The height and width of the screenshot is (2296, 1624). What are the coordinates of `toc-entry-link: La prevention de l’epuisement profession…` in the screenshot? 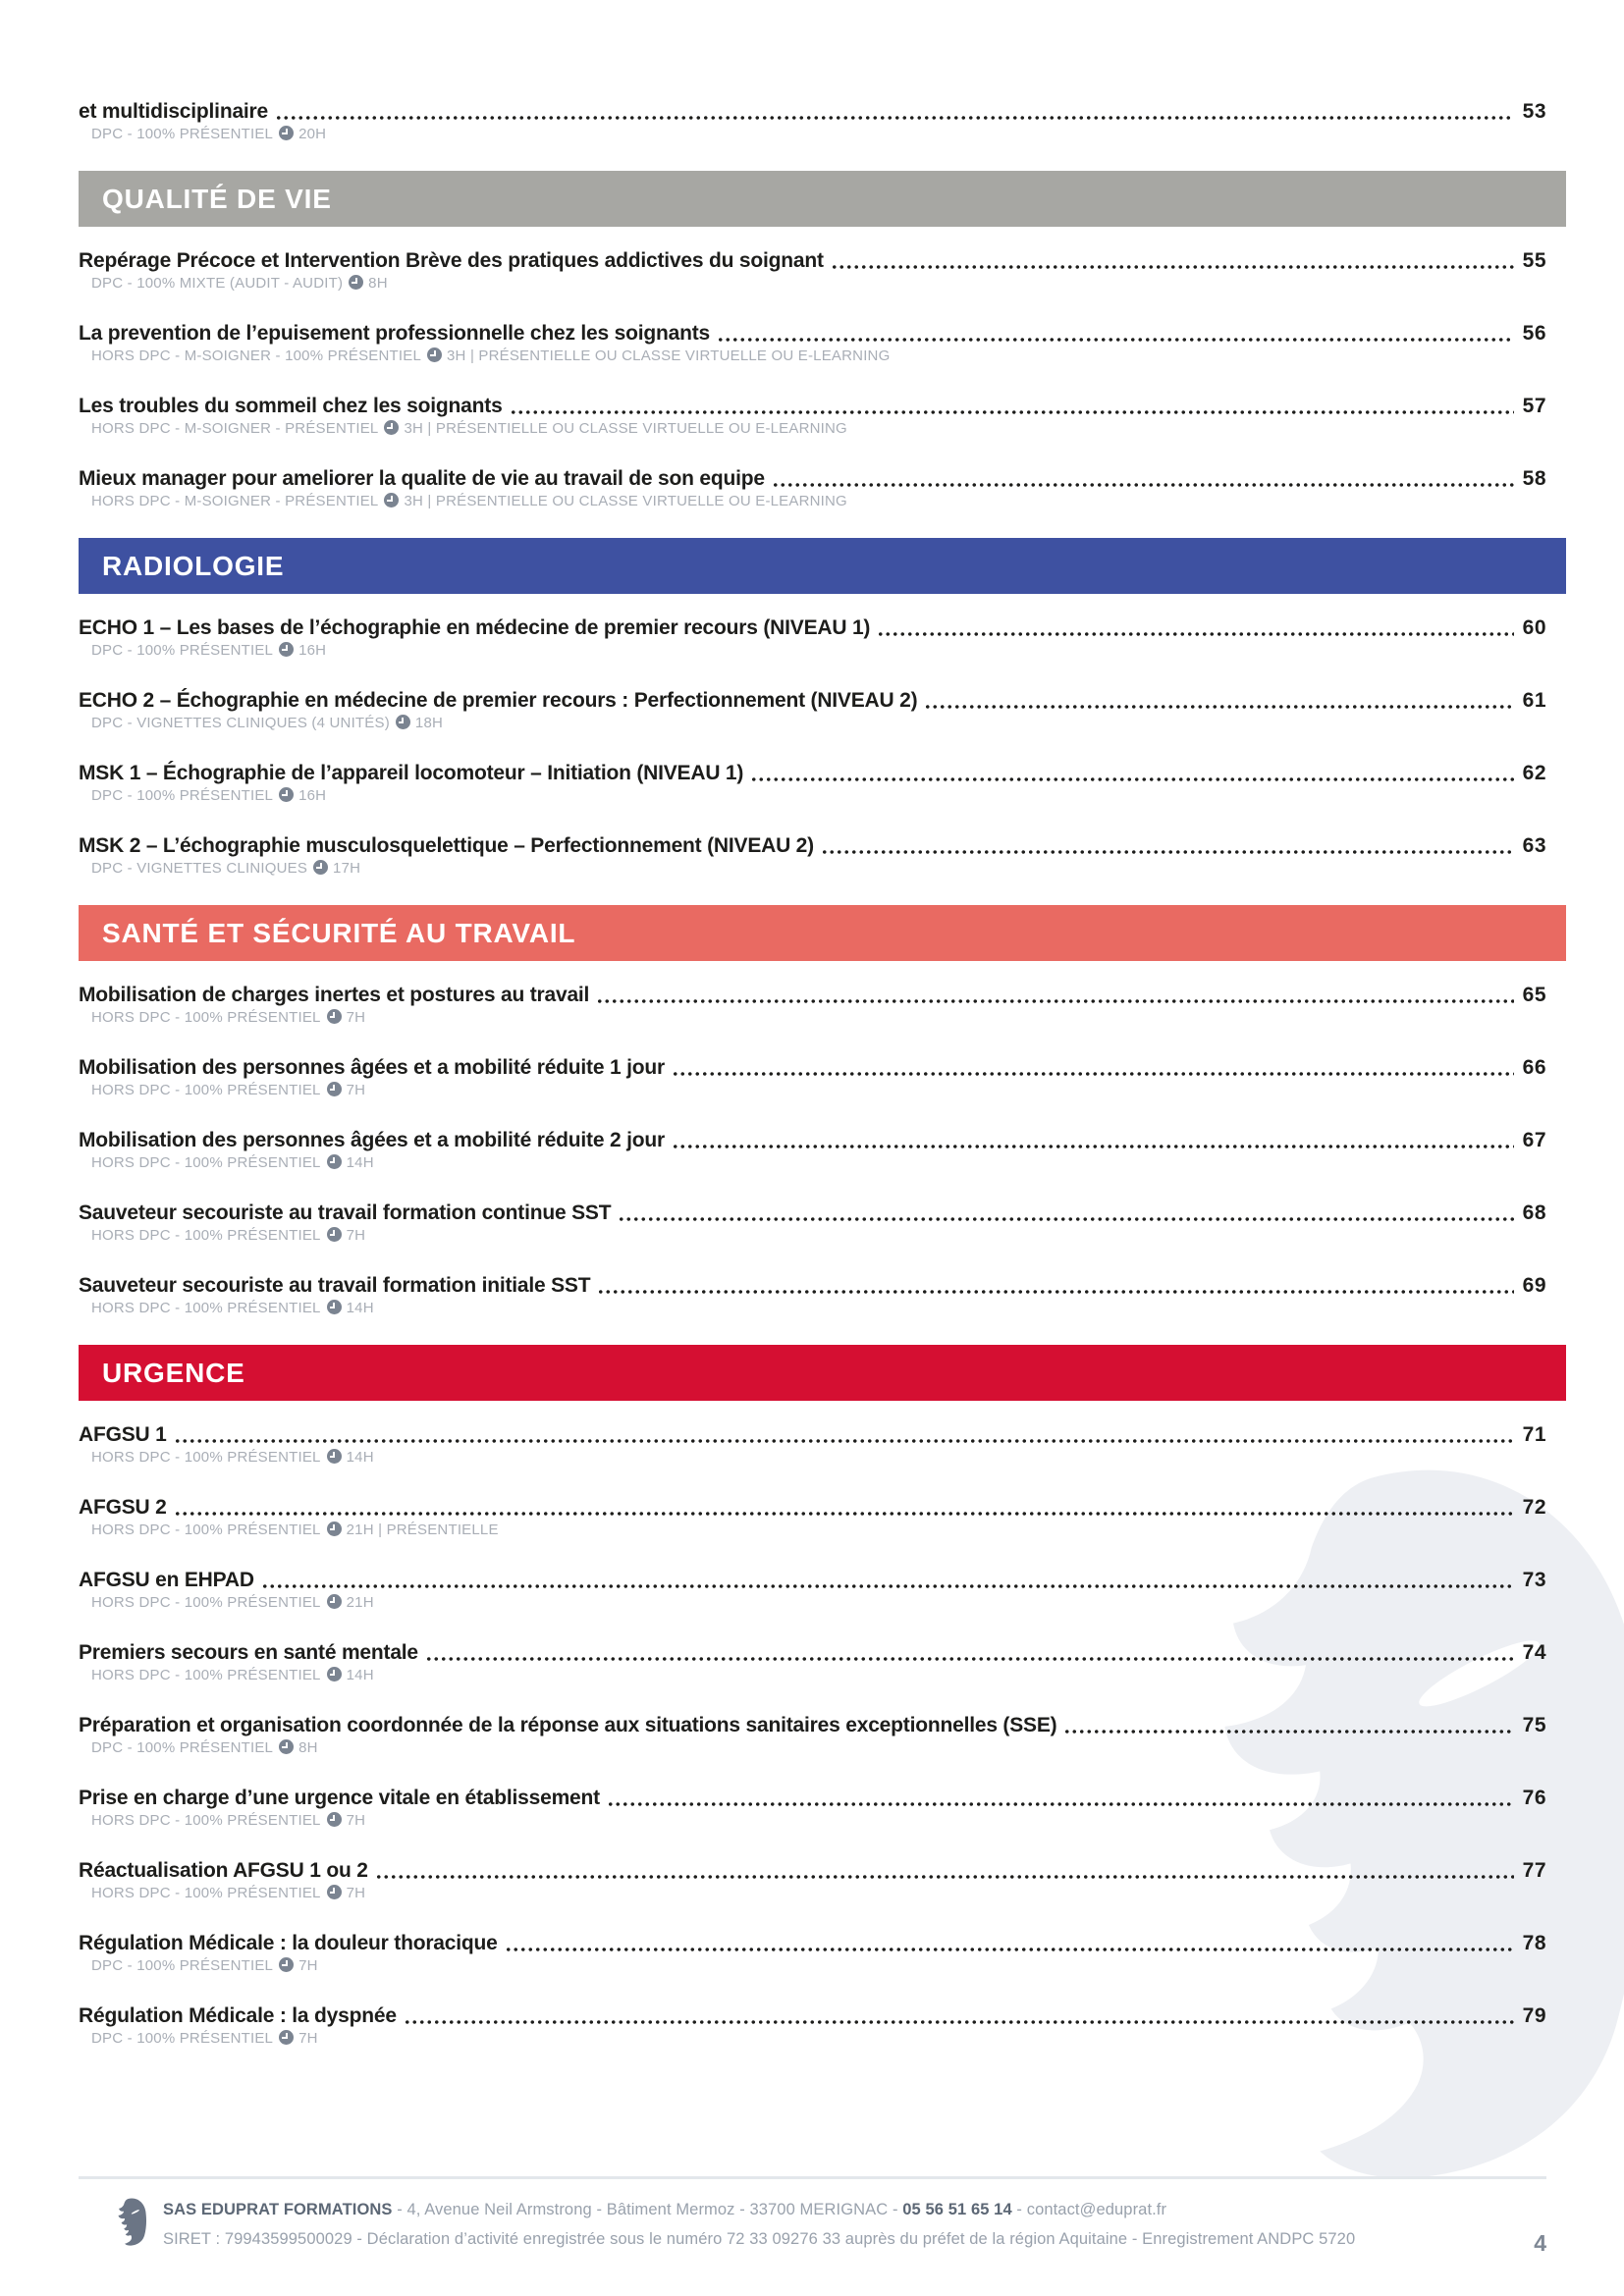 It's located at (812, 333).